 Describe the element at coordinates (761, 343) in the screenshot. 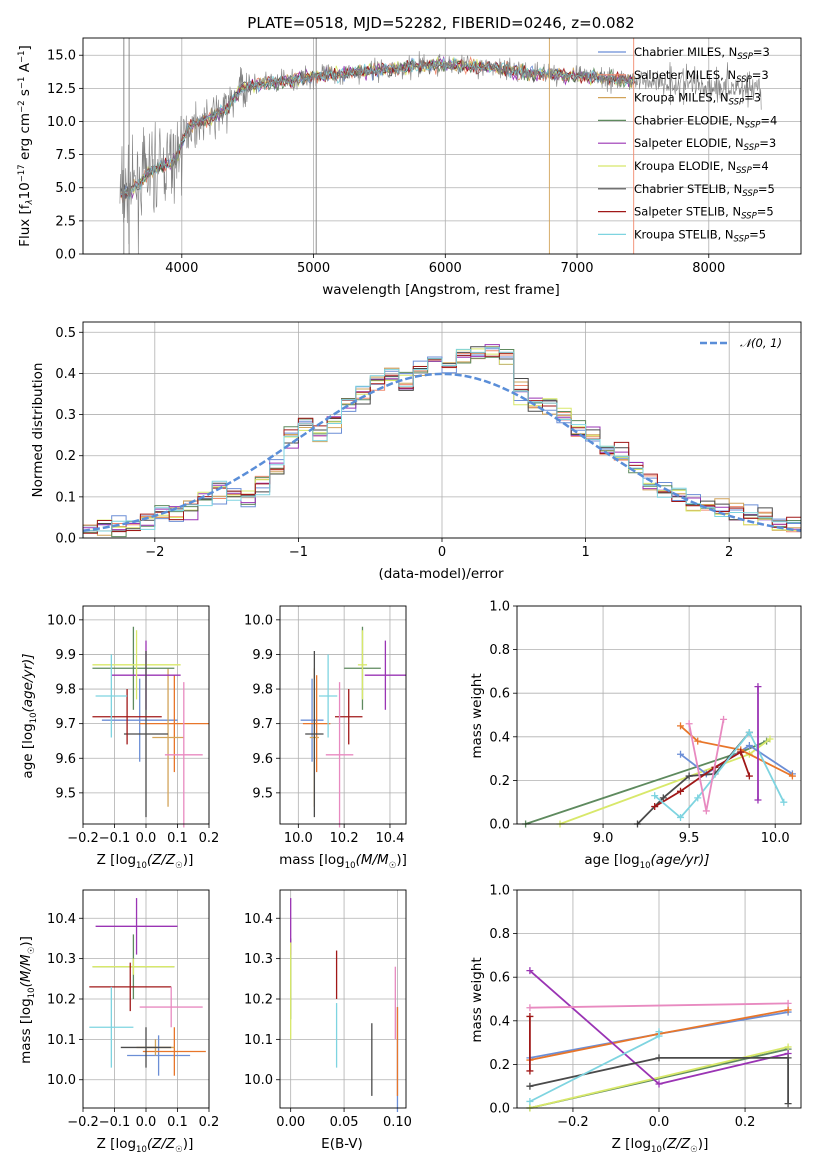

I see `gaussian-legend-label: 𝒩(0, 1)` at that location.